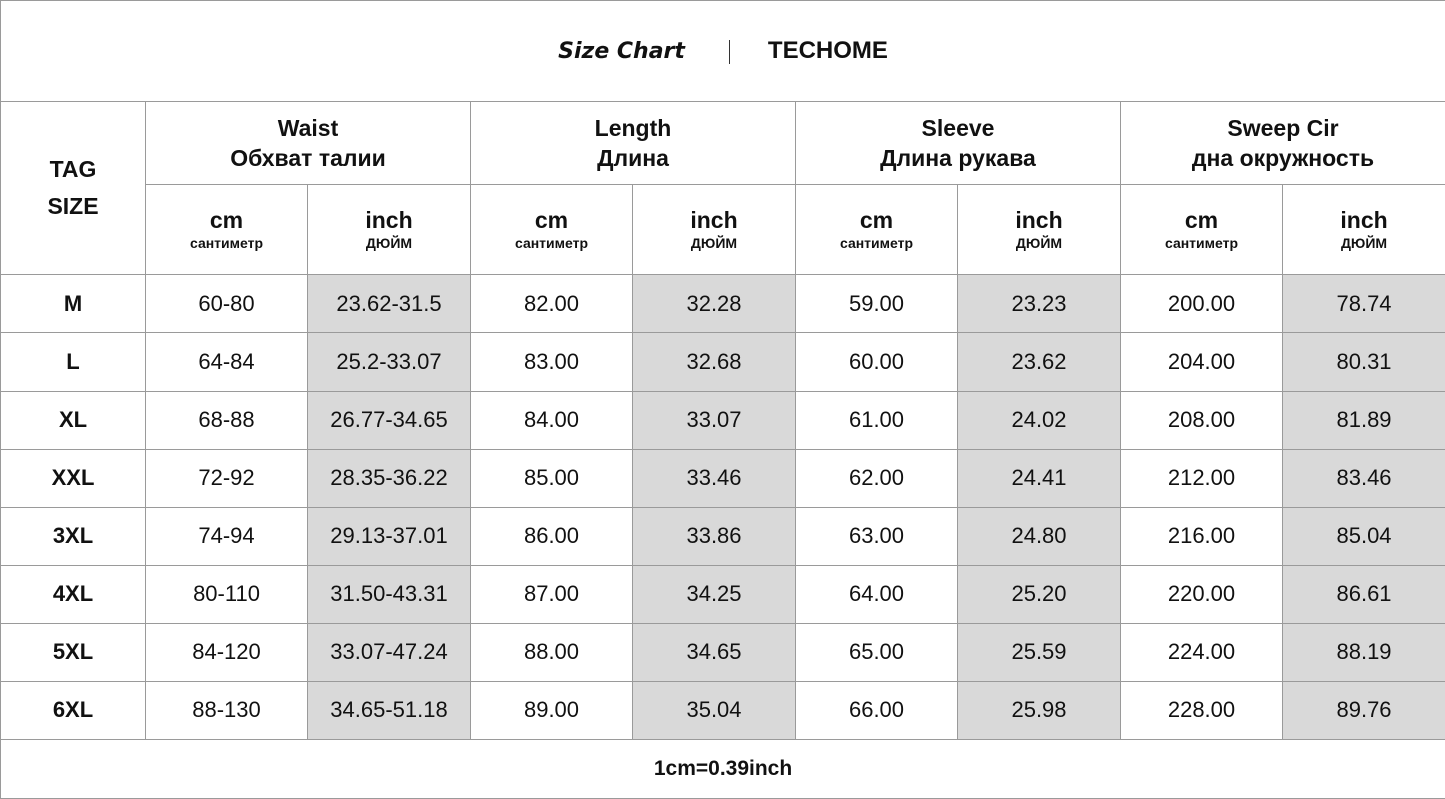  I want to click on value-cell: 72-92, so click(226, 478).